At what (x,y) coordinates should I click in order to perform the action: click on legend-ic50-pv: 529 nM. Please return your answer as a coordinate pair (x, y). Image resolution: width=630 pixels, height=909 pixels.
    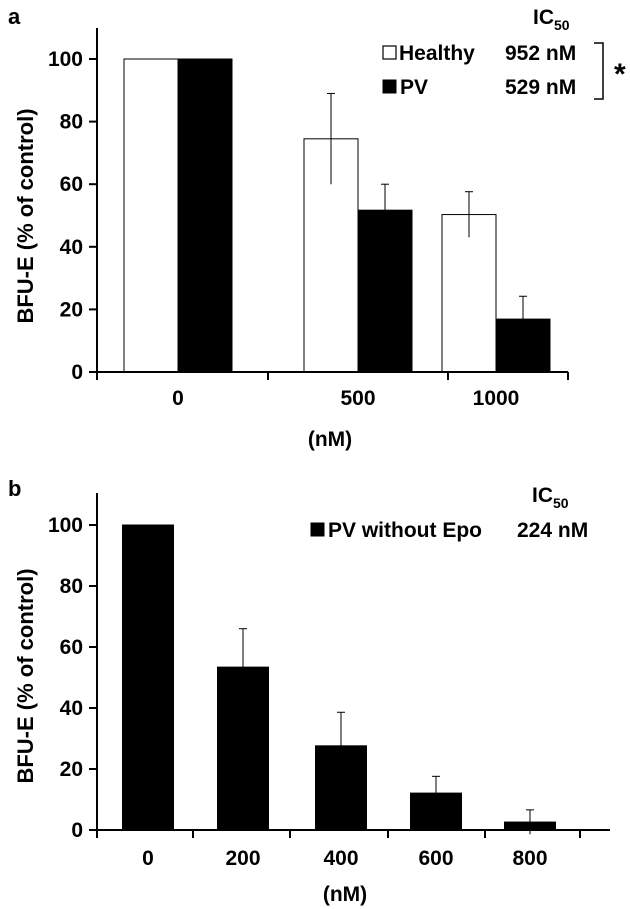
    Looking at the image, I should click on (540, 87).